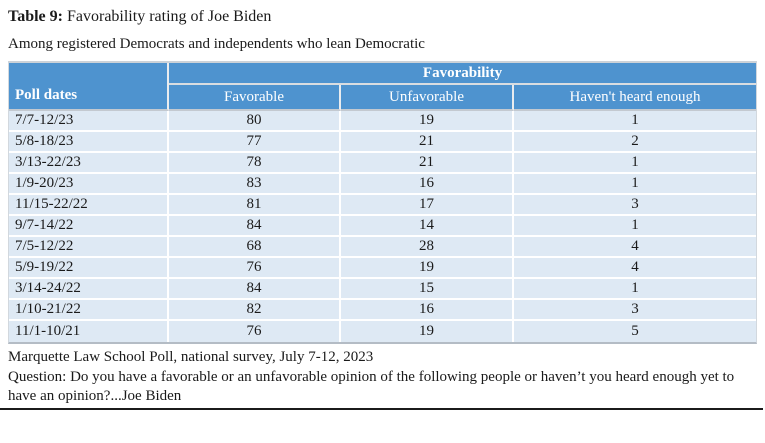 This screenshot has height=443, width=765. What do you see at coordinates (427, 98) in the screenshot?
I see `column-header-unfavorable: Unfavorable` at bounding box center [427, 98].